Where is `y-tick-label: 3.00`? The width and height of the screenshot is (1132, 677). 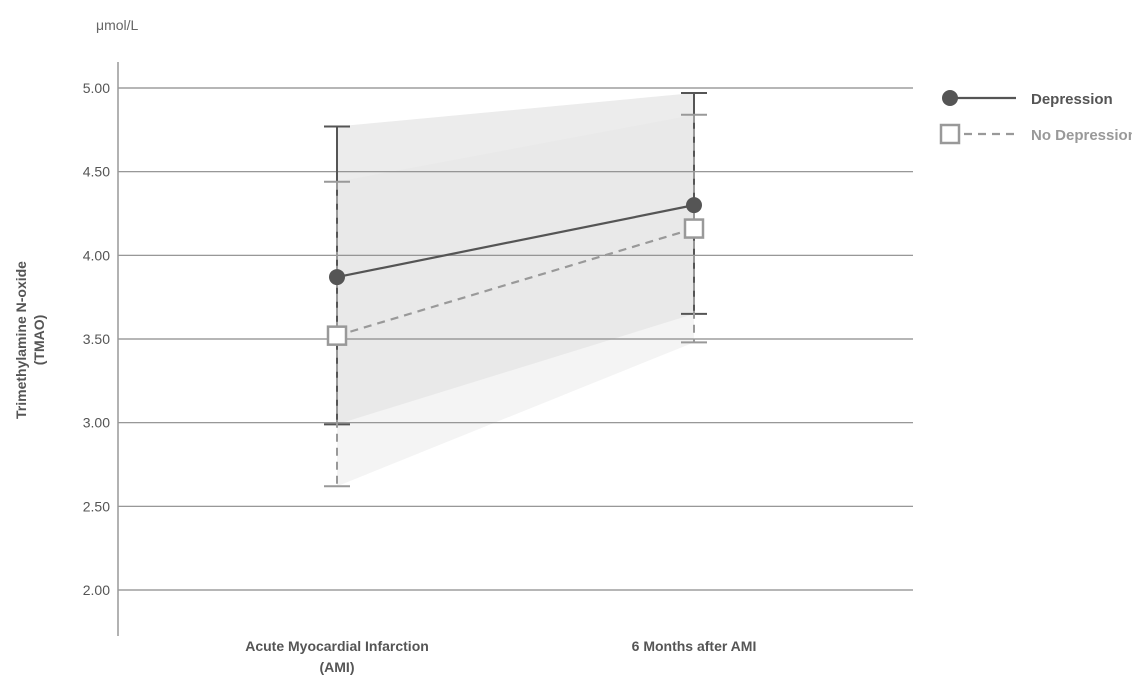
y-tick-label: 3.00 is located at coordinates (96, 423).